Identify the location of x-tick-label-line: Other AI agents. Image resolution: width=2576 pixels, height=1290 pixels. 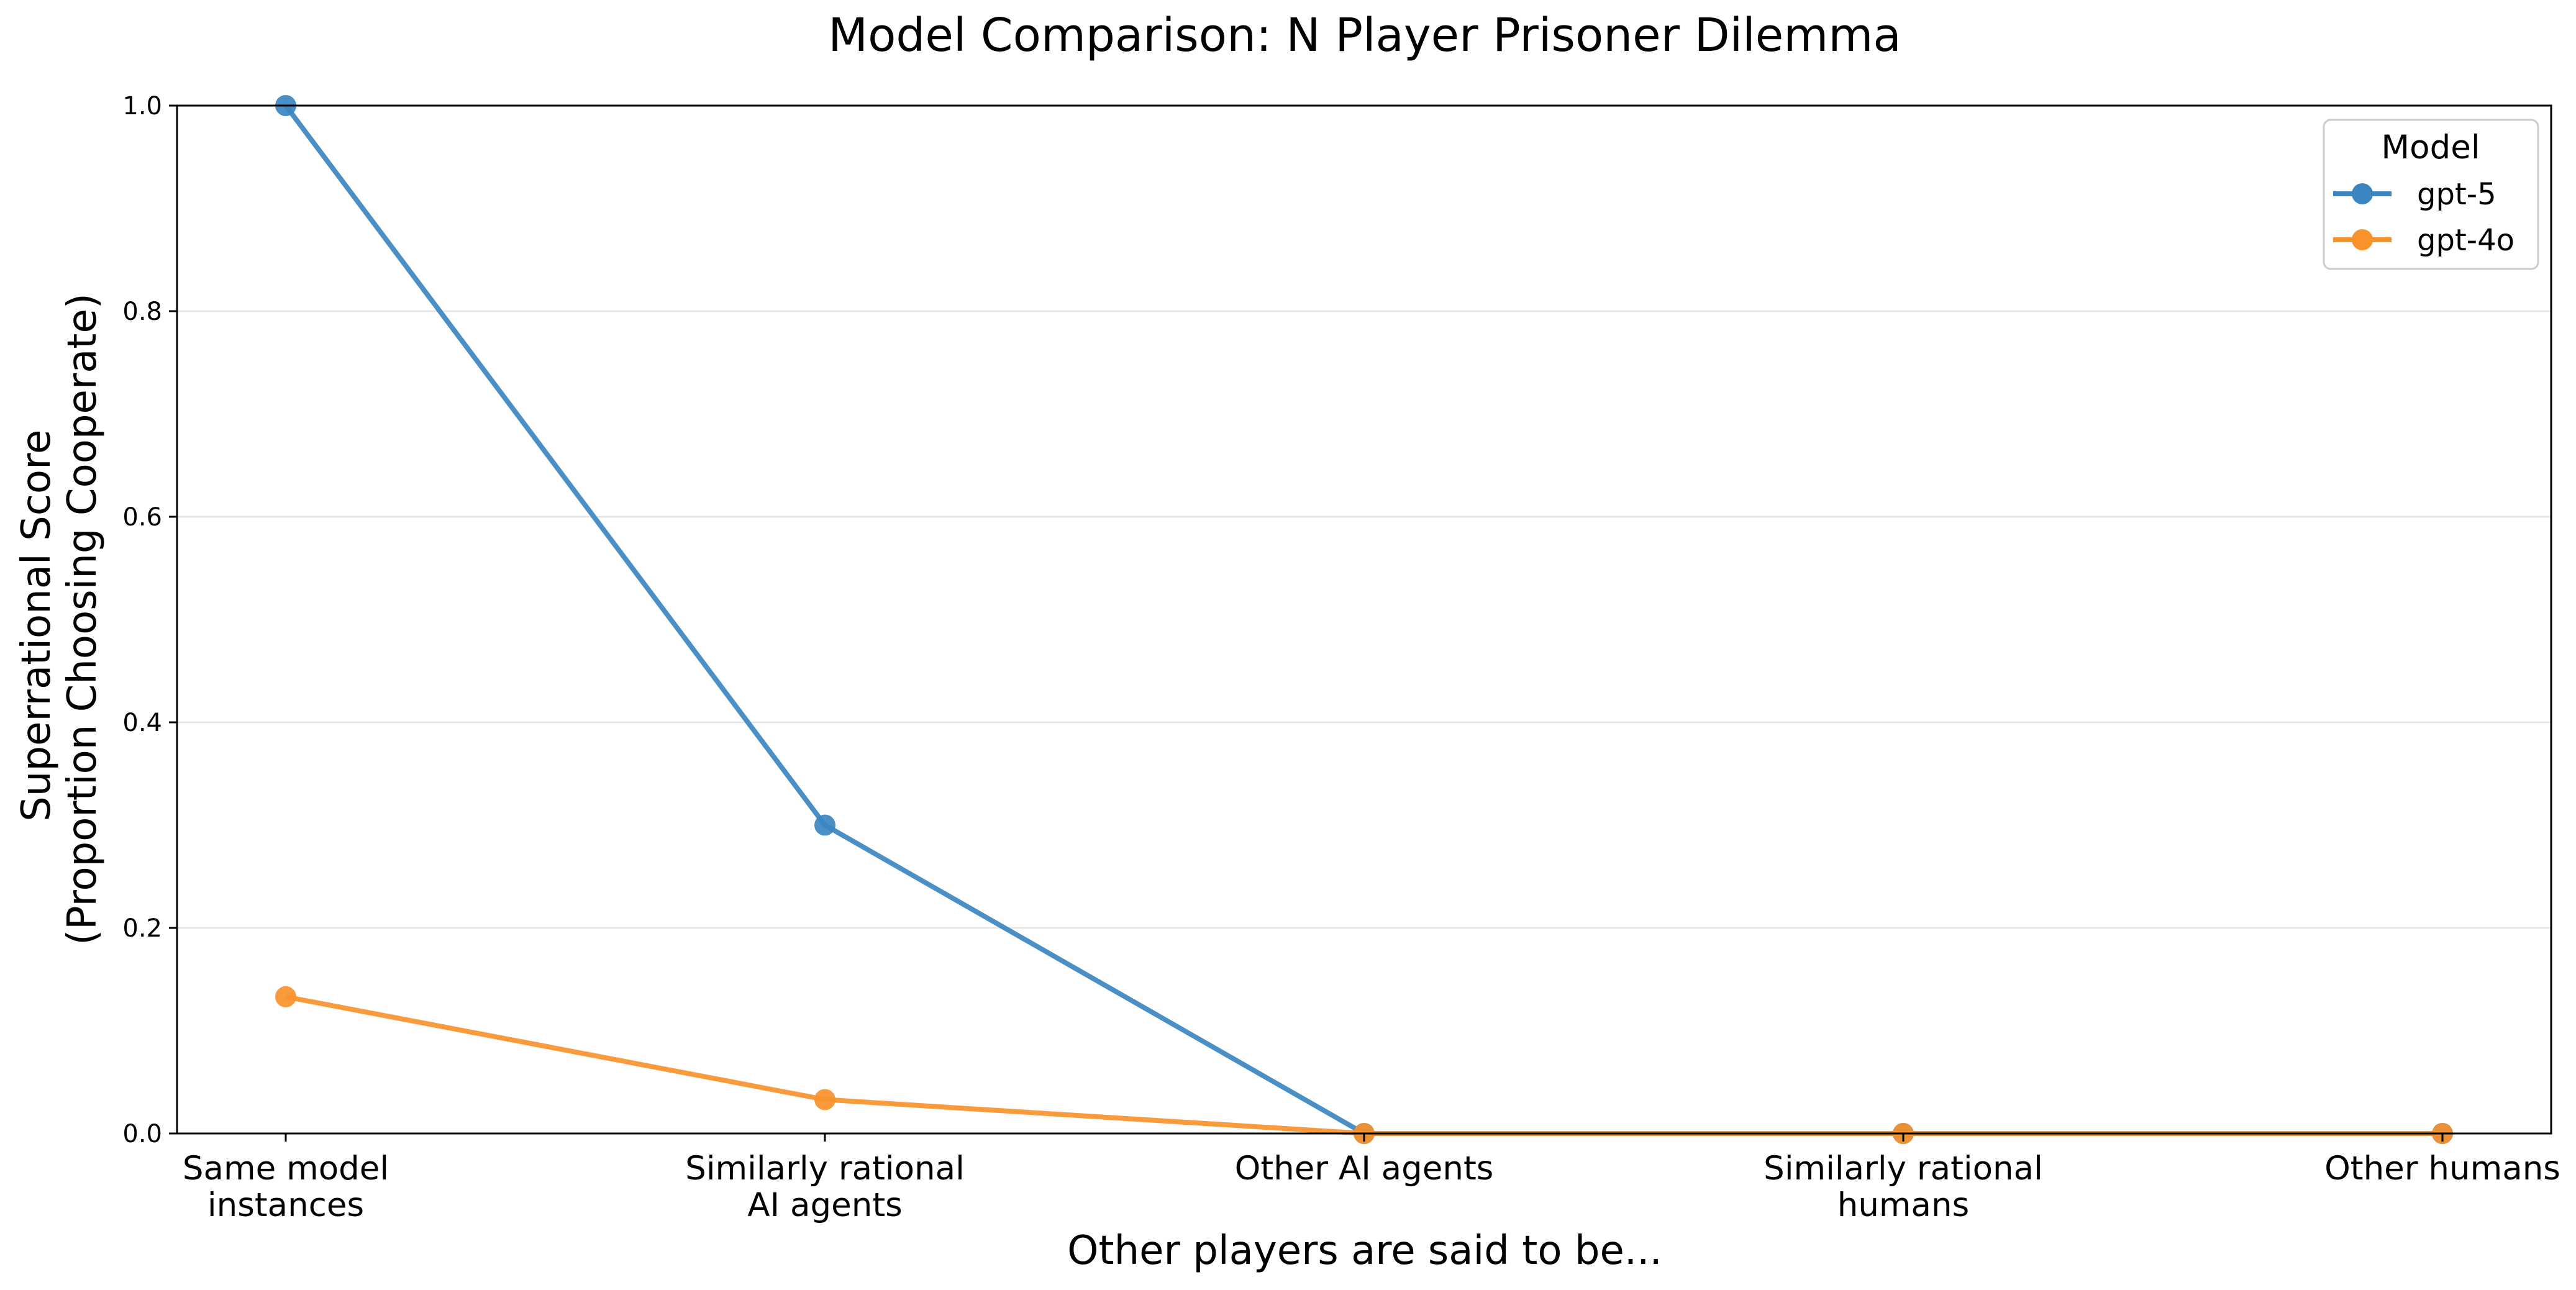
(1364, 1169).